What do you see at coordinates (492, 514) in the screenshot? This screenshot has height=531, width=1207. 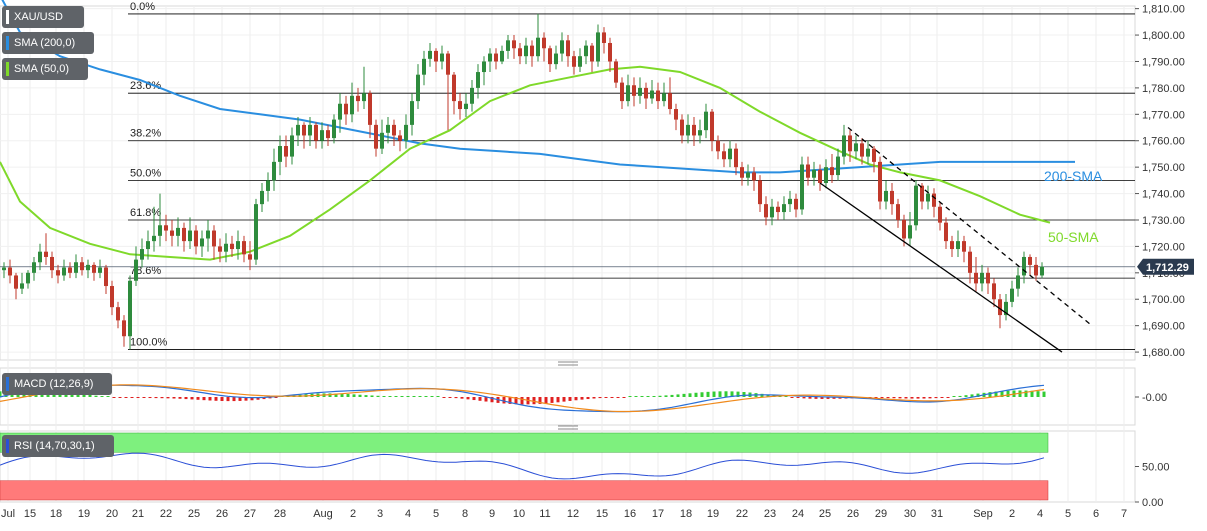 I see `time-axis-label: 9` at bounding box center [492, 514].